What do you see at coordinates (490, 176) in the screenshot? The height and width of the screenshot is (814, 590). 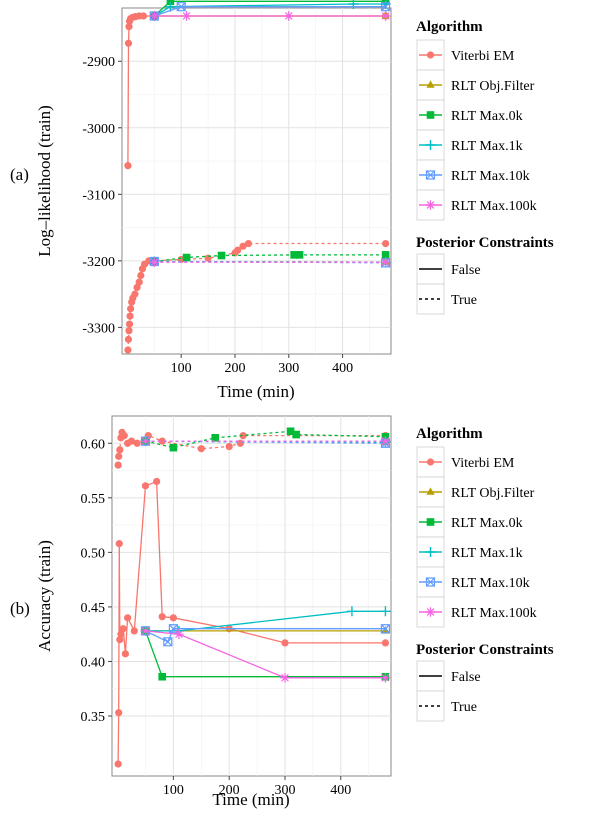 I see `legend-item-label: RLT Max.10k` at bounding box center [490, 176].